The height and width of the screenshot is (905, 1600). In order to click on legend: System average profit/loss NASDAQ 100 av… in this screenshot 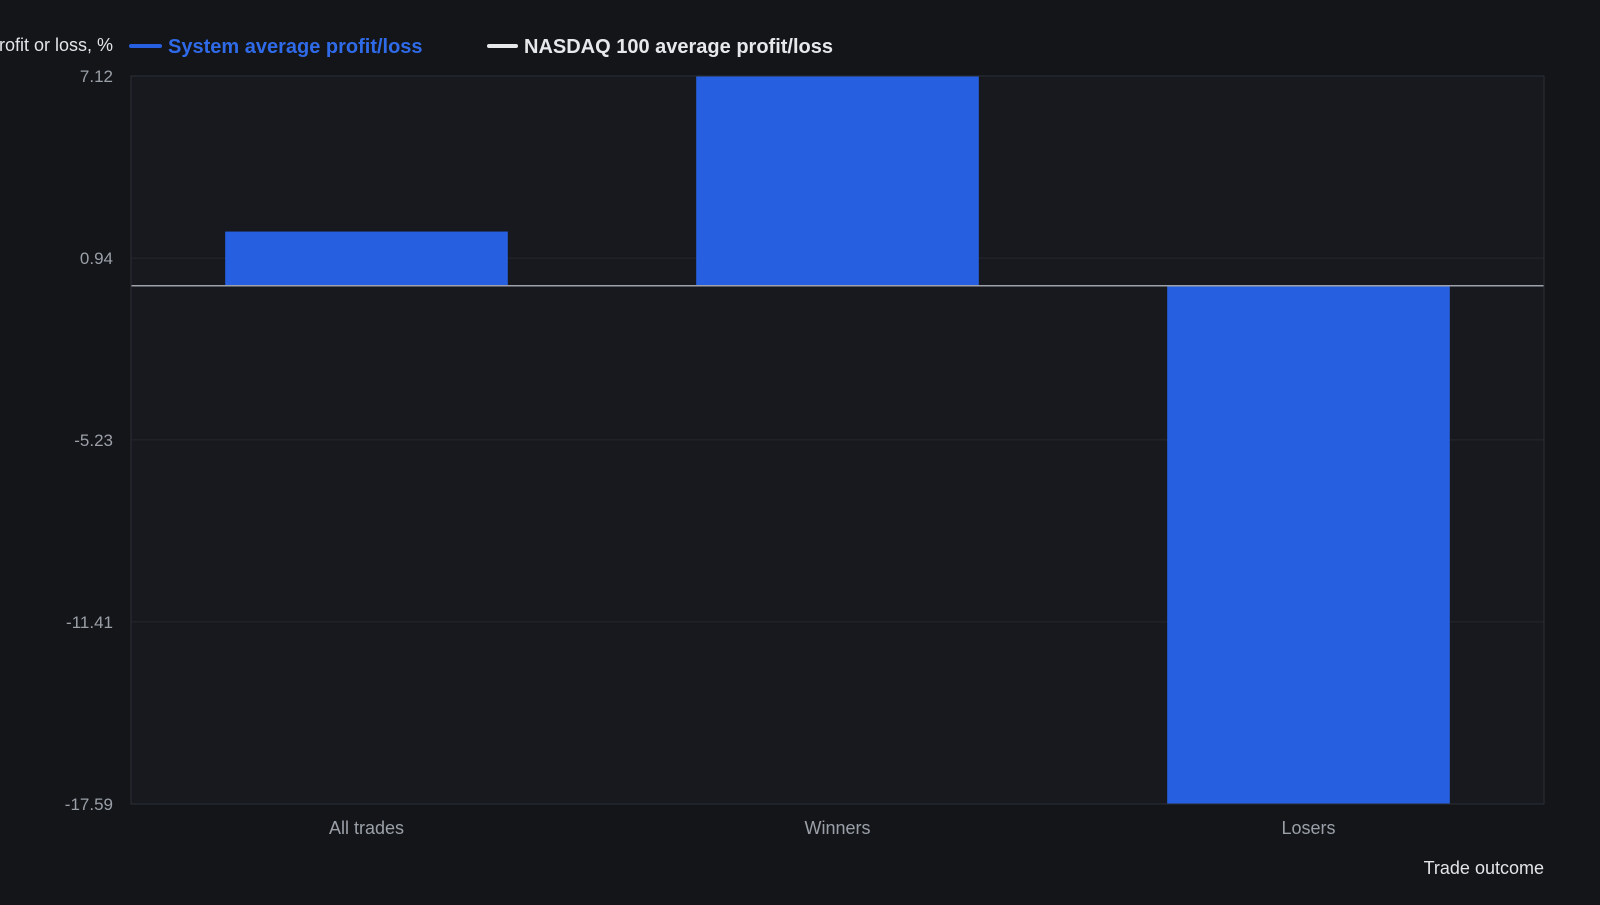, I will do `click(481, 47)`.